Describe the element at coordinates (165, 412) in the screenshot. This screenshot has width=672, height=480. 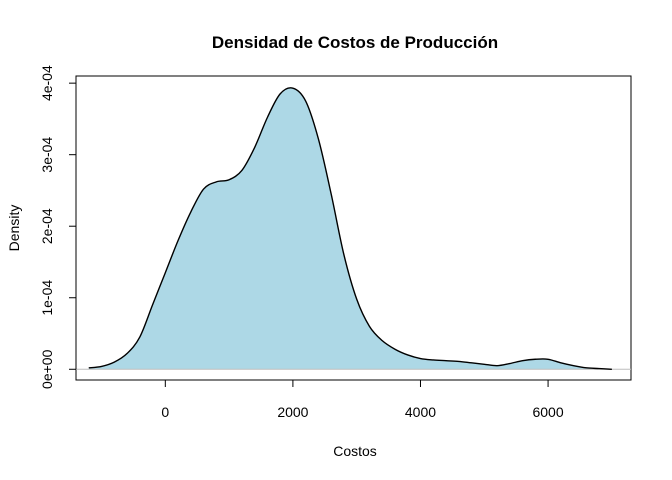
I see `x-tick-label: 0` at that location.